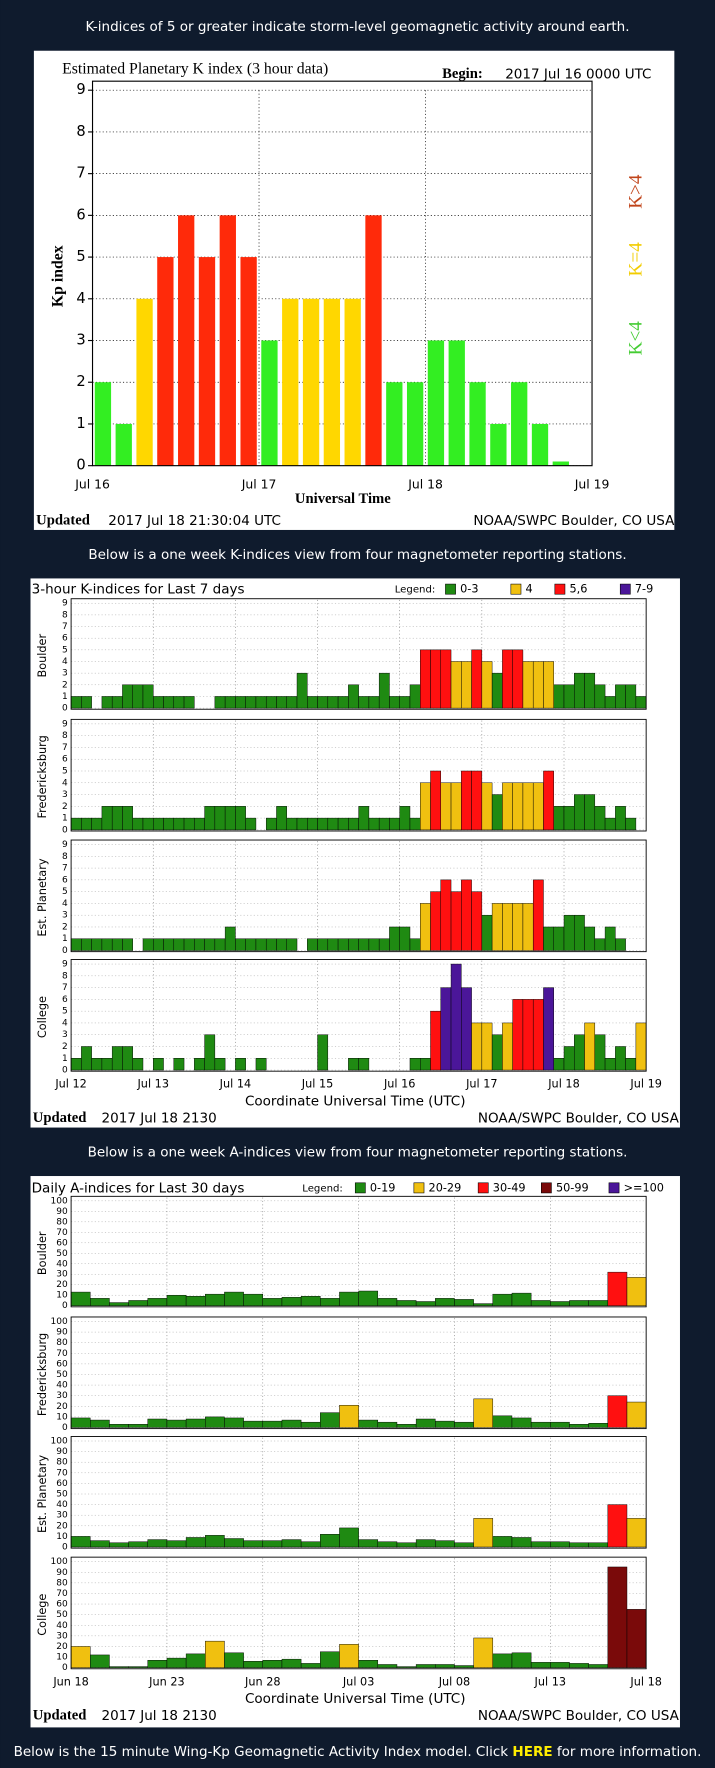  What do you see at coordinates (644, 1187) in the screenshot?
I see `legend-label: >=100` at bounding box center [644, 1187].